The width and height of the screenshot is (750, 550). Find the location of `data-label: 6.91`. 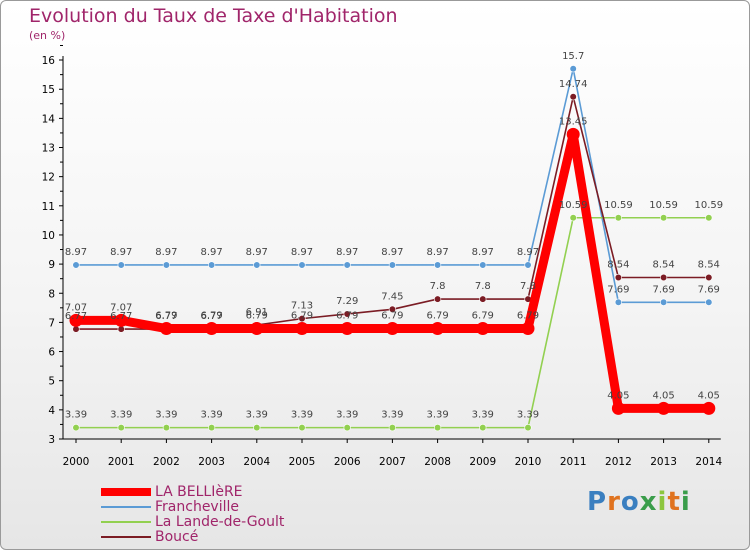

data-label: 6.91 is located at coordinates (257, 312).